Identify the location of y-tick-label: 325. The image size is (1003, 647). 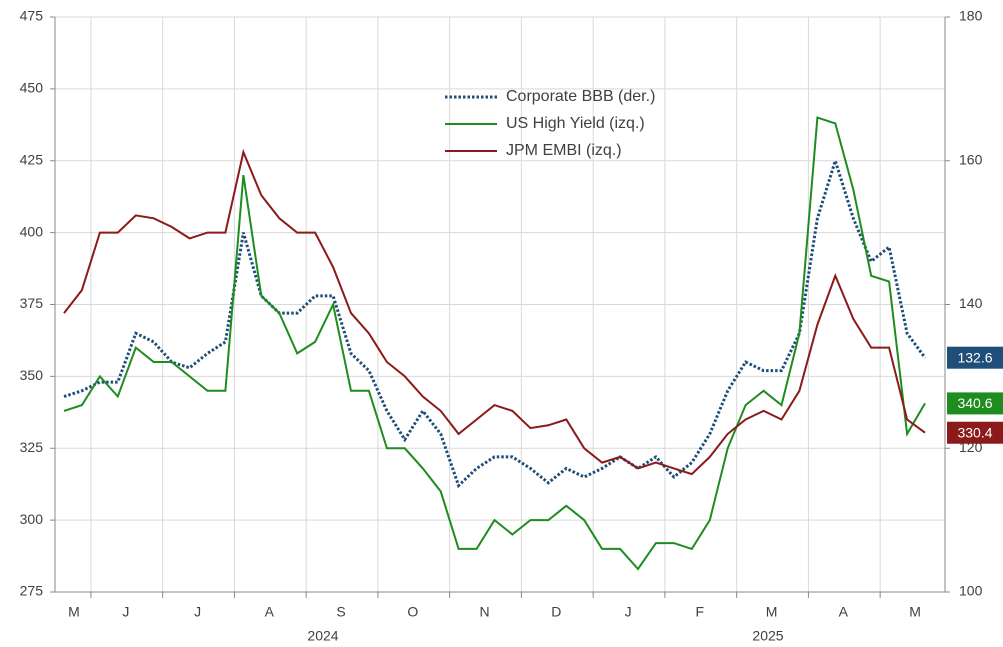
(32, 447).